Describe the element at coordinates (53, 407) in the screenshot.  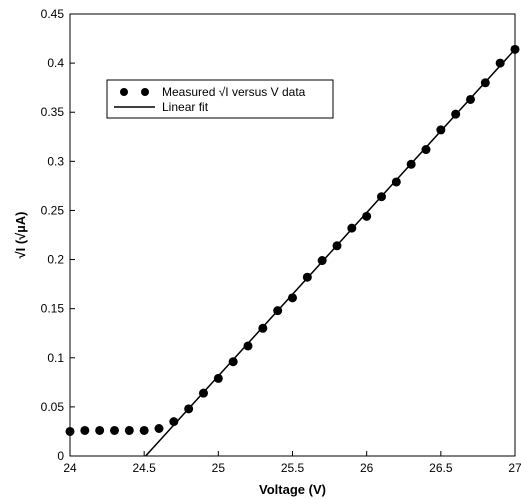
I see `y-tick-label: 0.05` at that location.